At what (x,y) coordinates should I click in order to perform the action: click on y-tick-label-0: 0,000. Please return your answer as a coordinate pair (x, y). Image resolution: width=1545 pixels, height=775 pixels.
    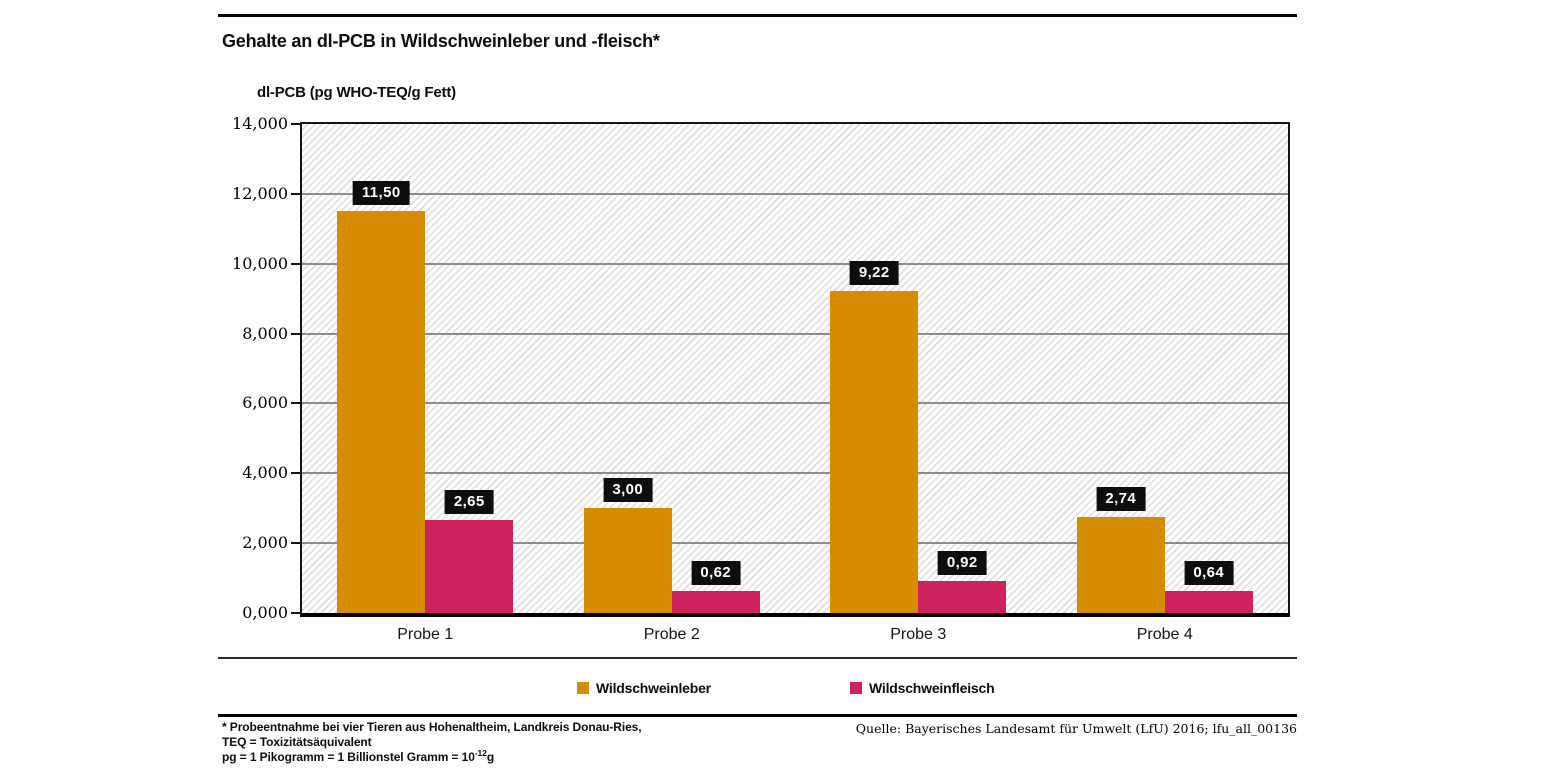
    Looking at the image, I should click on (265, 612).